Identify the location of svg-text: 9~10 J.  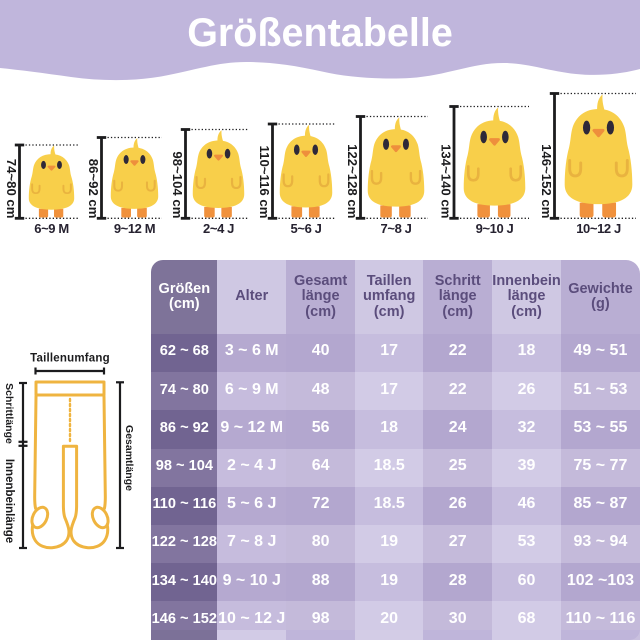
(495, 228).